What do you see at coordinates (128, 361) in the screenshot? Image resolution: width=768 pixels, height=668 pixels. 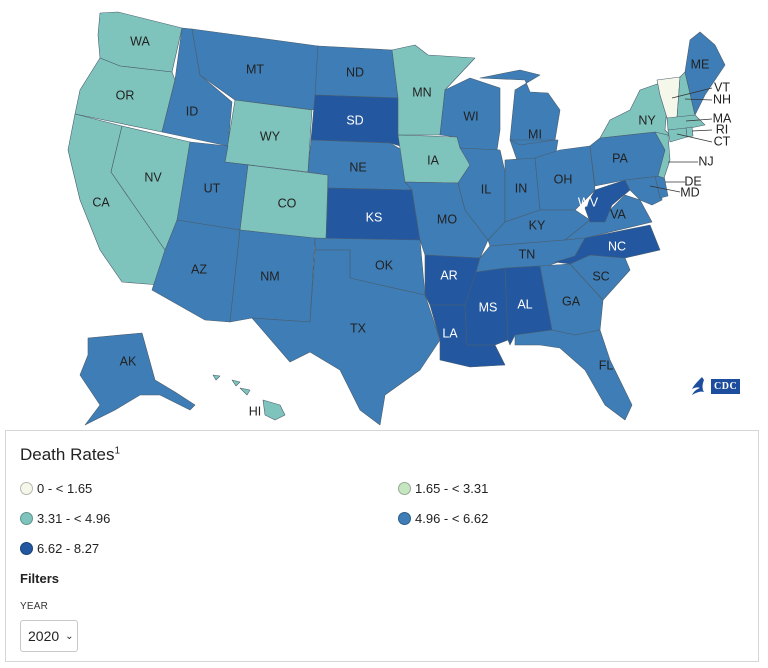 I see `svg-text: AK` at bounding box center [128, 361].